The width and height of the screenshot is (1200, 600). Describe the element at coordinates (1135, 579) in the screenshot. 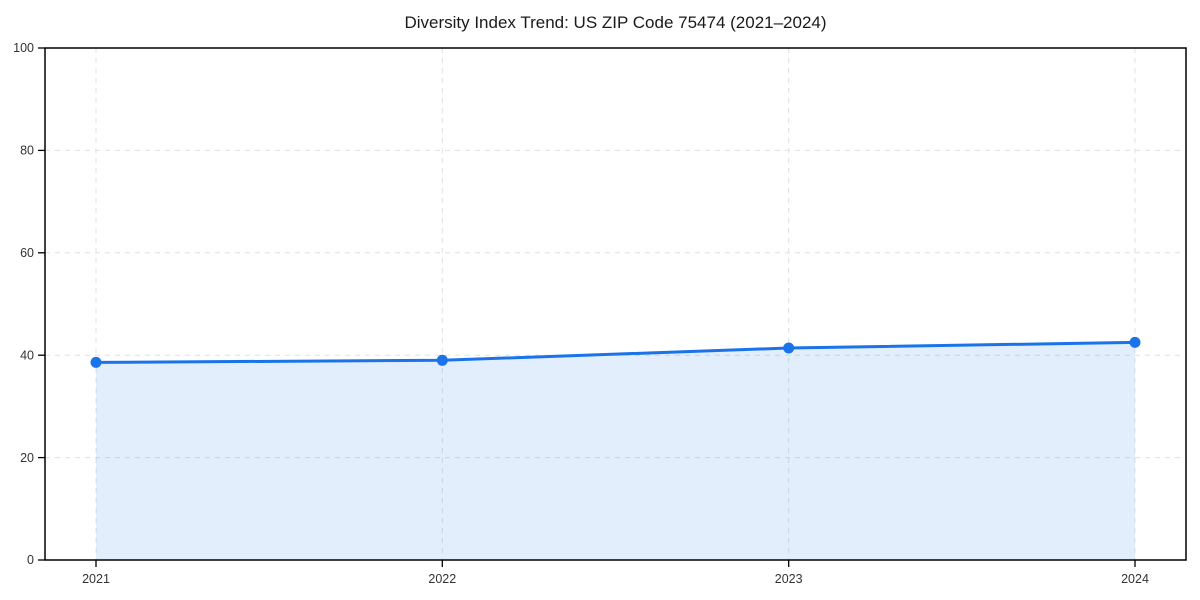

I see `x-tick-label: 2024` at that location.